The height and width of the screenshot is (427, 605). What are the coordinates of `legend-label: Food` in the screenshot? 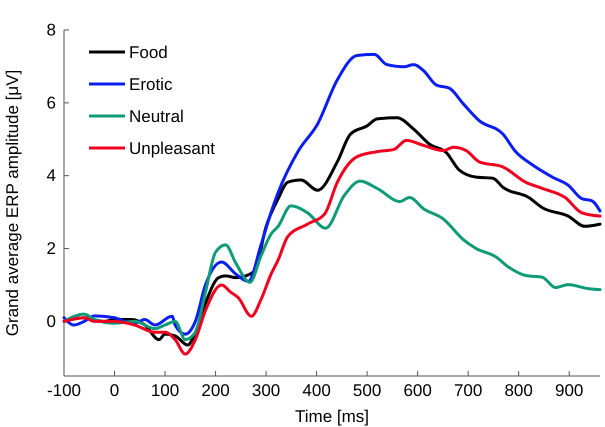 It's located at (148, 52).